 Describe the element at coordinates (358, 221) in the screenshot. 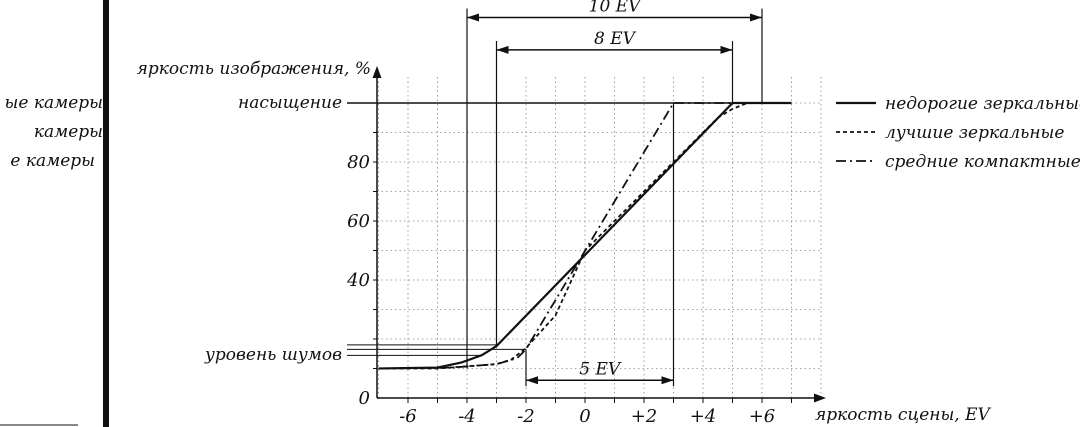

I see `y-tick-label: 60` at that location.